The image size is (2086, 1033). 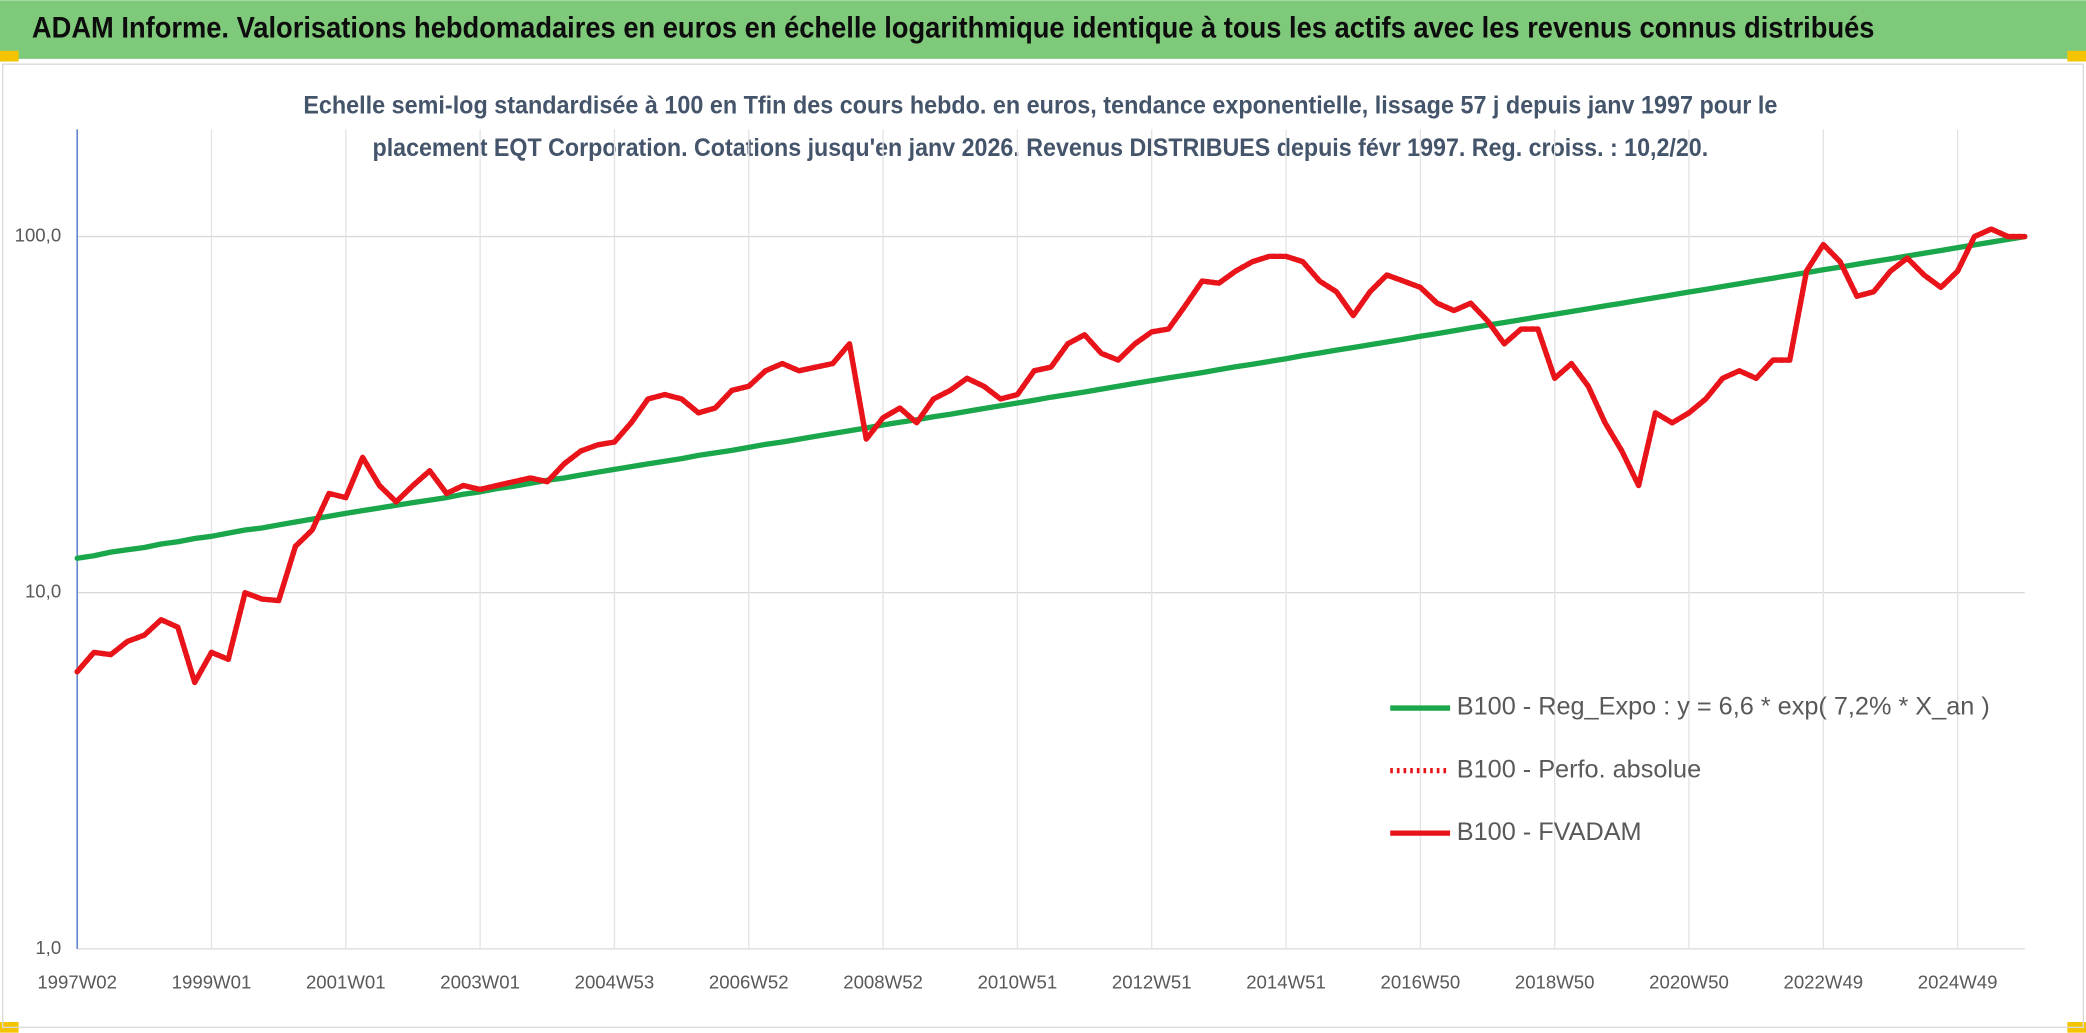 What do you see at coordinates (749, 981) in the screenshot?
I see `x-tick-label: 2006W52` at bounding box center [749, 981].